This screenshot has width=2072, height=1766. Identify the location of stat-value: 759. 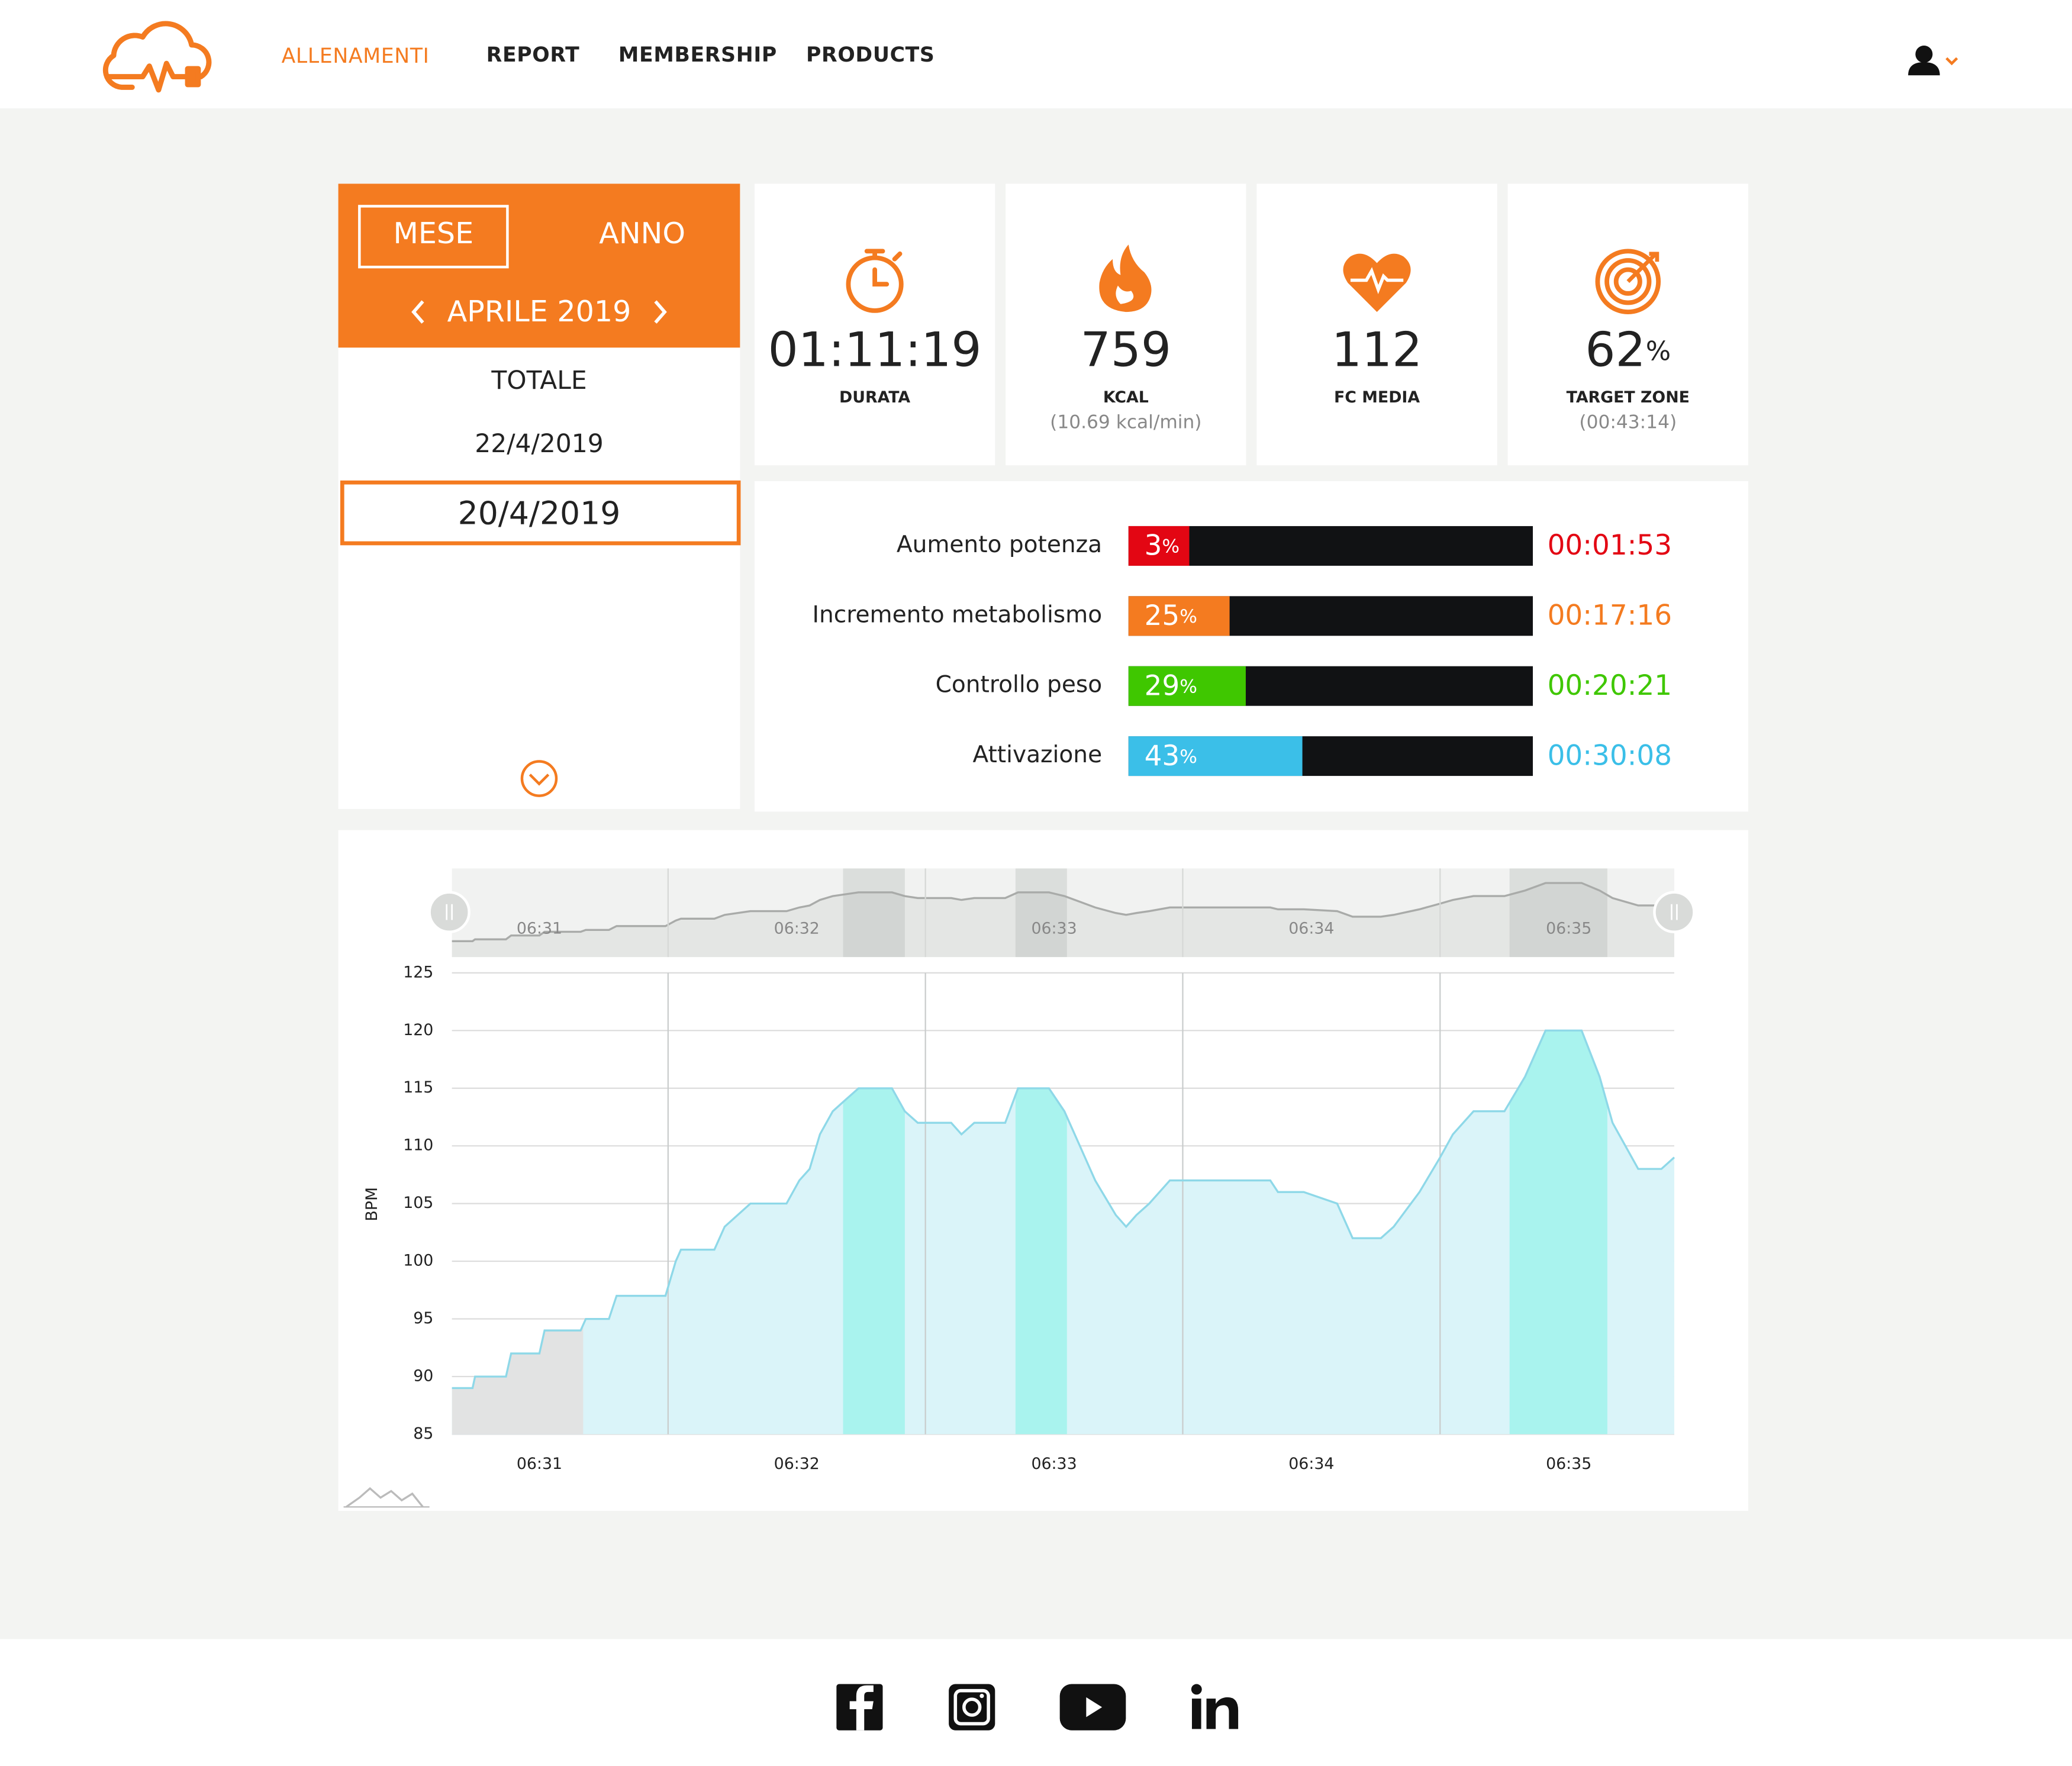
(1126, 349).